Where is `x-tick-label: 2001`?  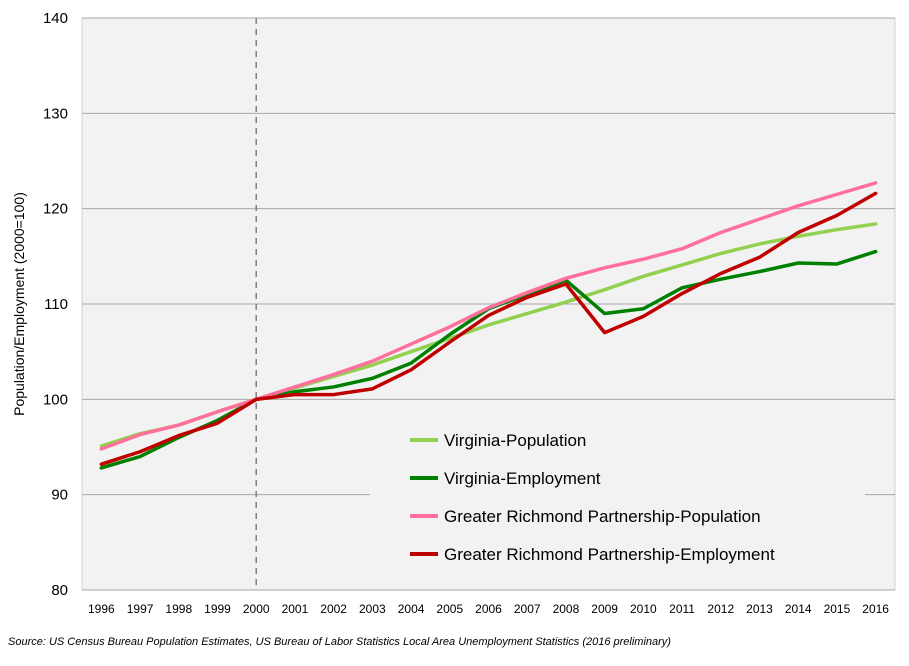 x-tick-label: 2001 is located at coordinates (295, 609).